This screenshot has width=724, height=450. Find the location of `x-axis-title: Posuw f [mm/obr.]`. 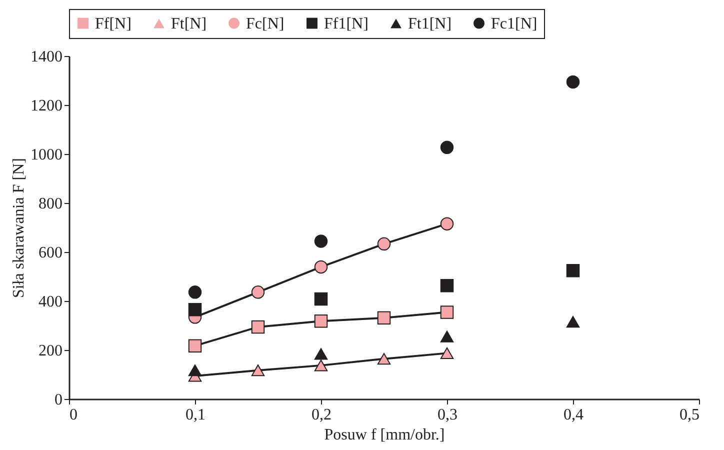

x-axis-title: Posuw f [mm/obr.] is located at coordinates (384, 435).